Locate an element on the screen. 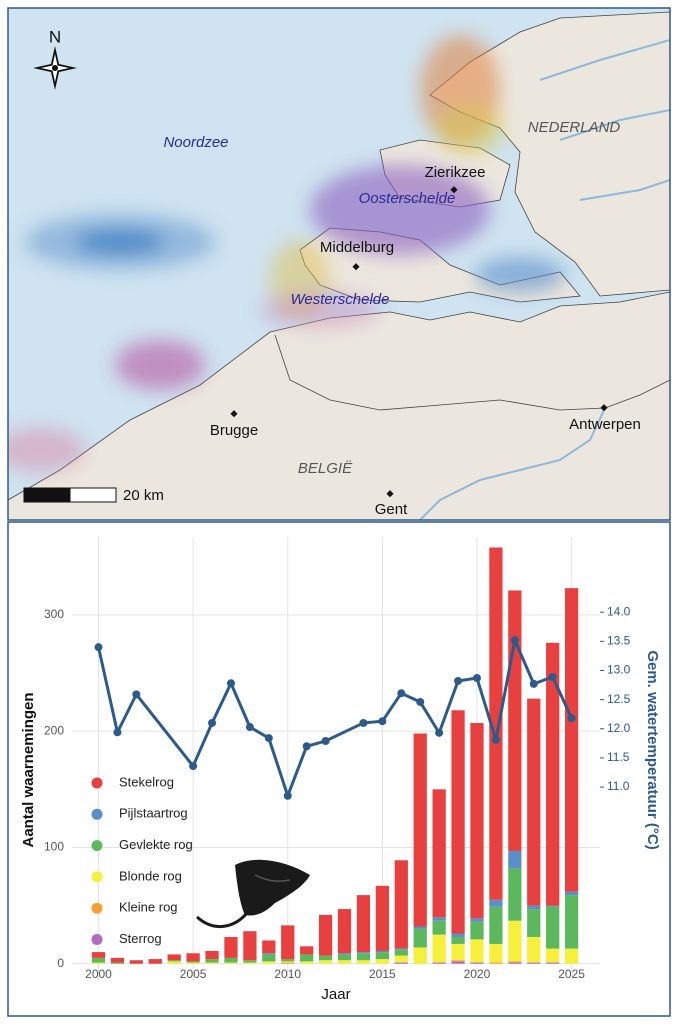  country-label: BELGIË is located at coordinates (325, 468).